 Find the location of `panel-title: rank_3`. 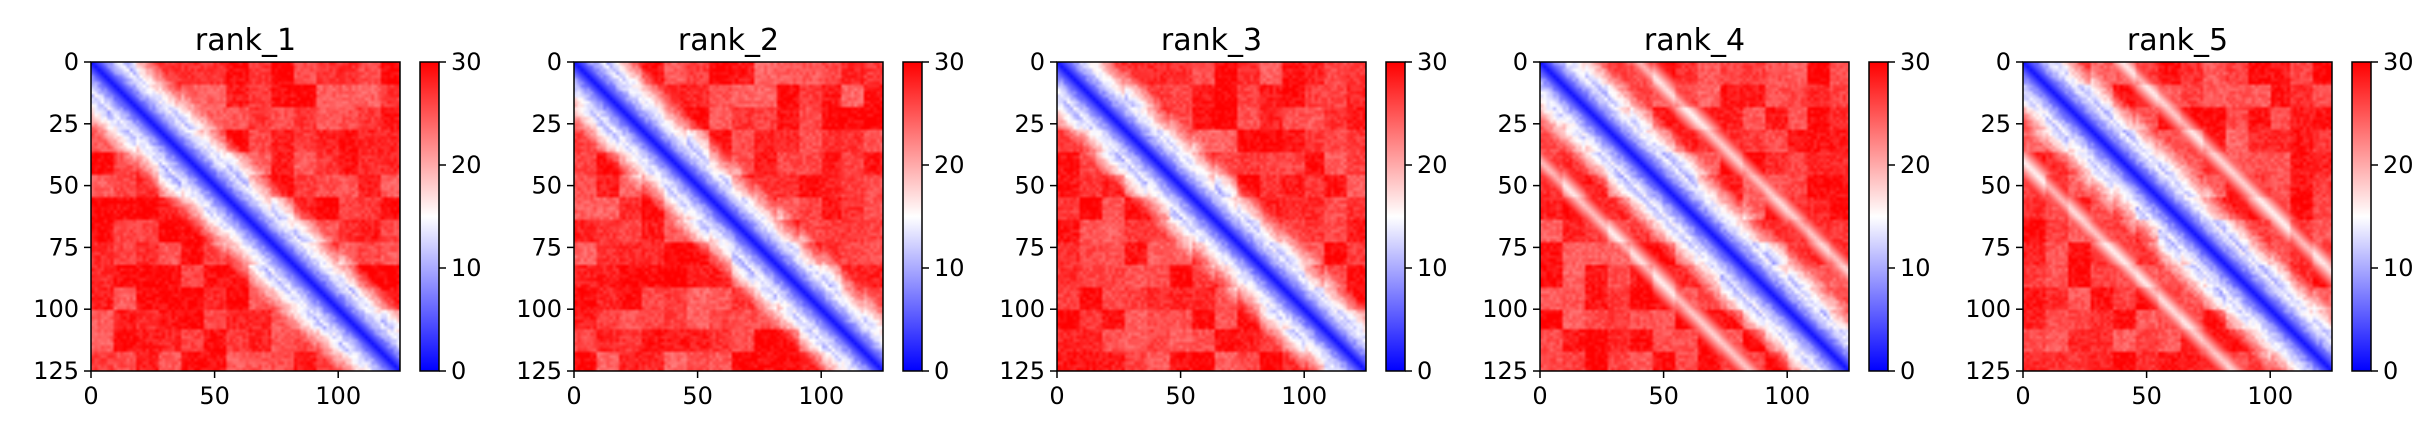

panel-title: rank_3 is located at coordinates (1211, 40).